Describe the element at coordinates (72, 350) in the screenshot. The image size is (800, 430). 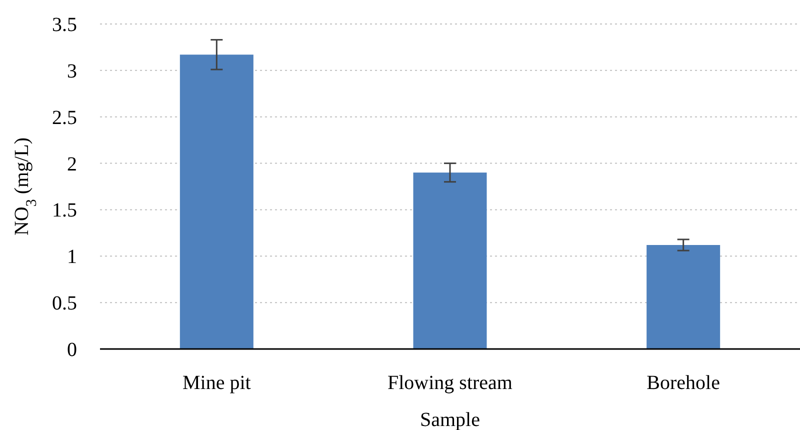
I see `y-tick-label: 0` at that location.